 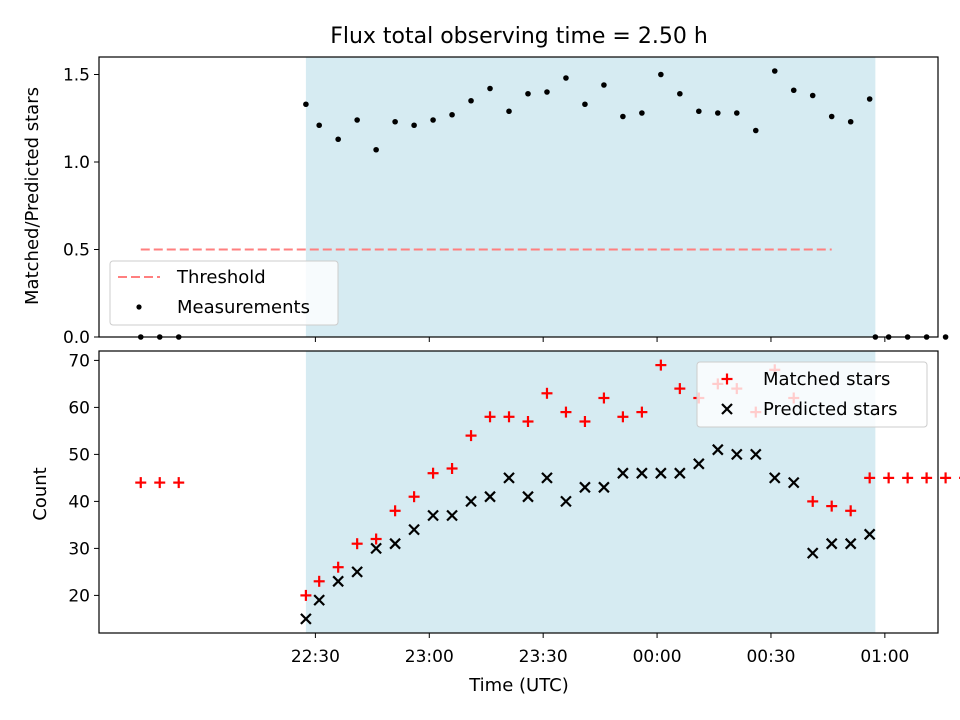 I want to click on bottom-y-tick-label: 50, so click(x=79, y=455).